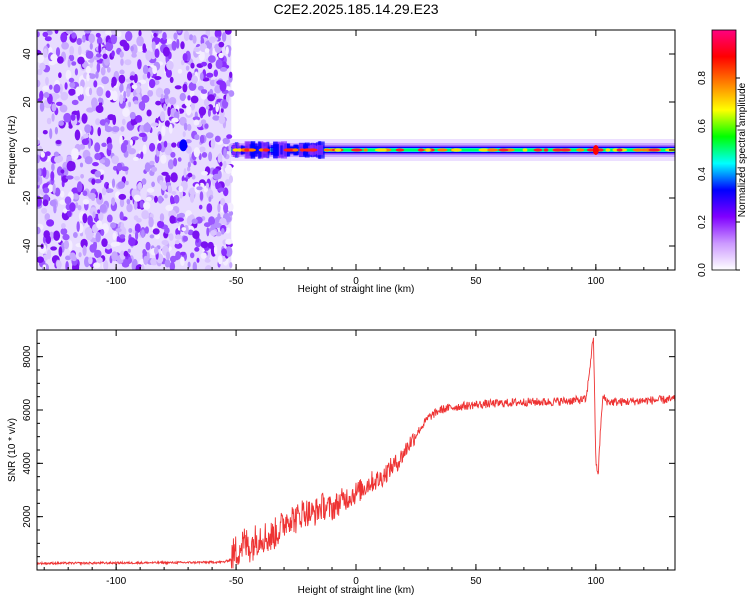 This screenshot has height=605, width=750. I want to click on snr-xtick-label: -100, so click(116, 581).